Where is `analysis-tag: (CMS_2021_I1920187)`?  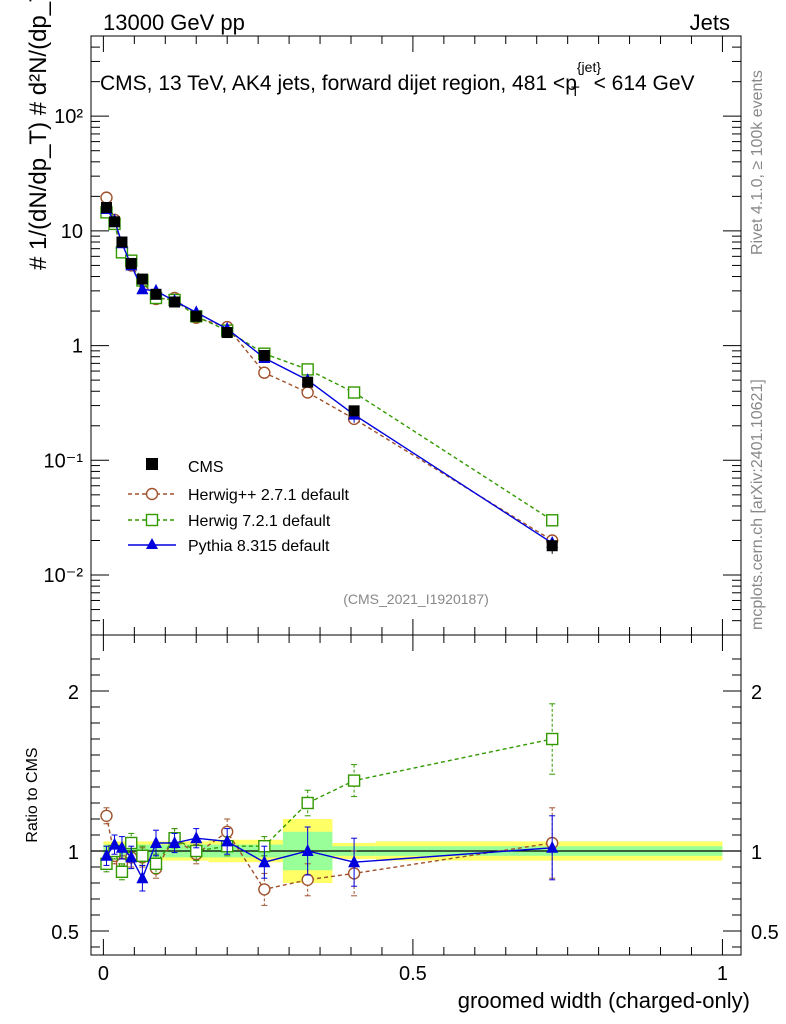
analysis-tag: (CMS_2021_I1920187) is located at coordinates (416, 599).